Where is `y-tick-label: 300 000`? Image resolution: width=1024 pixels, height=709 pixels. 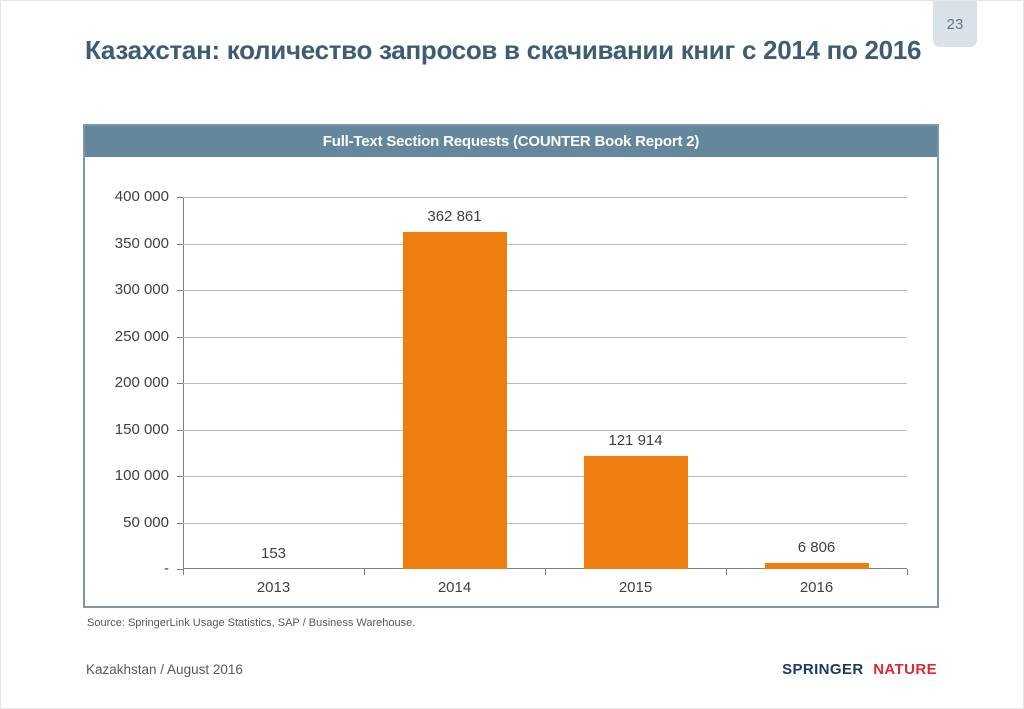 y-tick-label: 300 000 is located at coordinates (141, 289).